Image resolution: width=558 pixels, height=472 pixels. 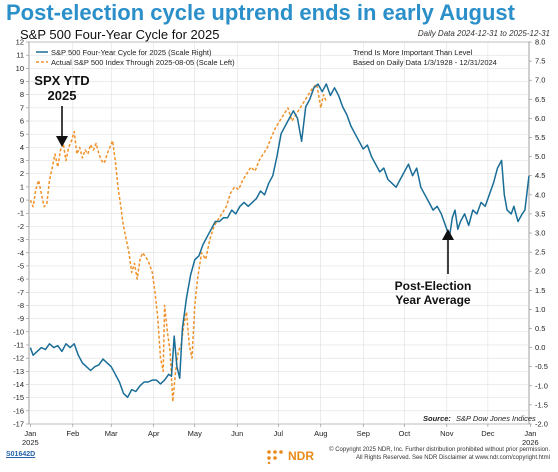 What do you see at coordinates (540, 137) in the screenshot?
I see `right-tick-label: 5.5` at bounding box center [540, 137].